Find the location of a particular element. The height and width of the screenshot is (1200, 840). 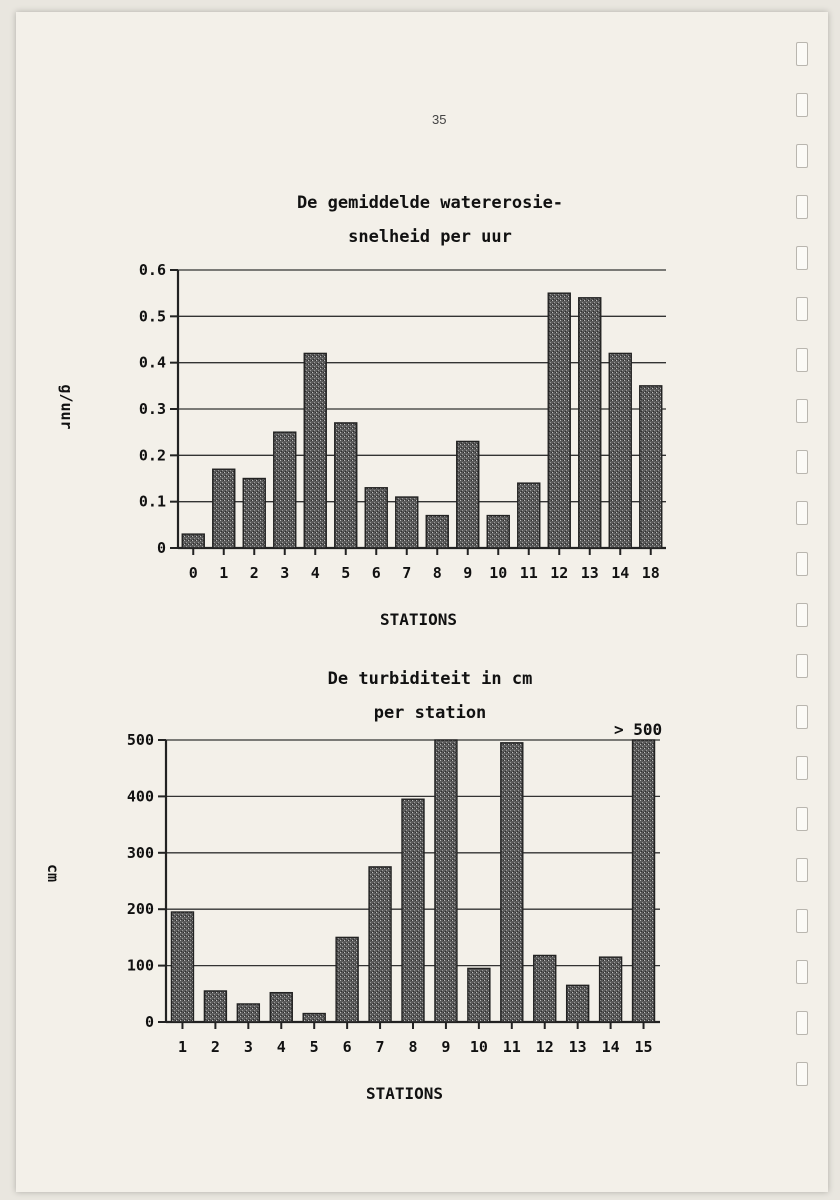

chart2-x-tick-label: 4 is located at coordinates (281, 1047).